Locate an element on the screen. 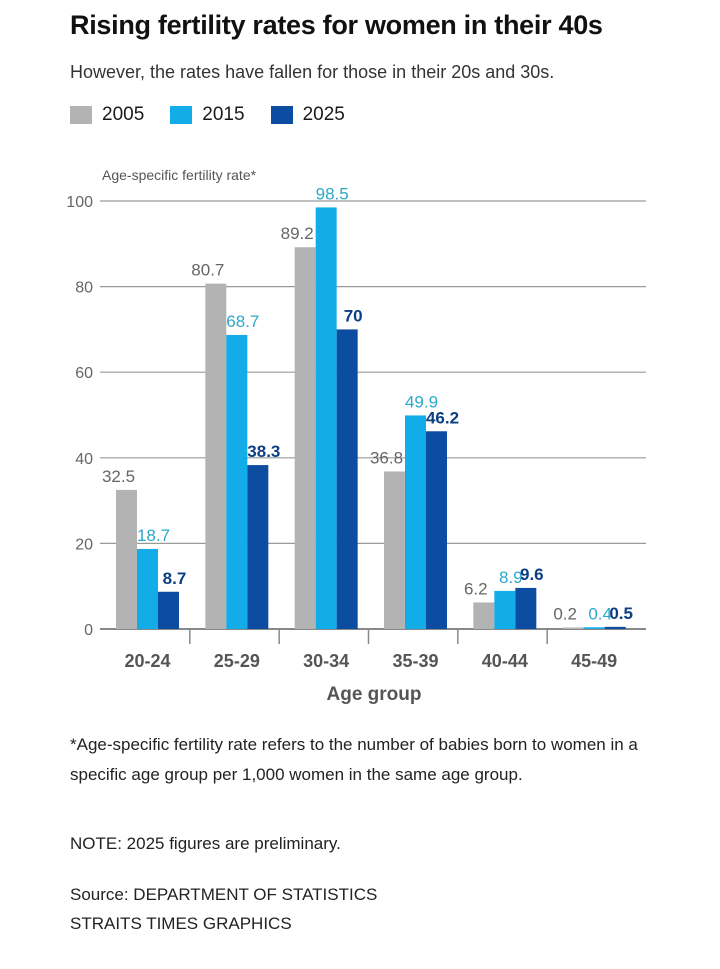  data-label-2005-45-49: 0.2 is located at coordinates (565, 614).